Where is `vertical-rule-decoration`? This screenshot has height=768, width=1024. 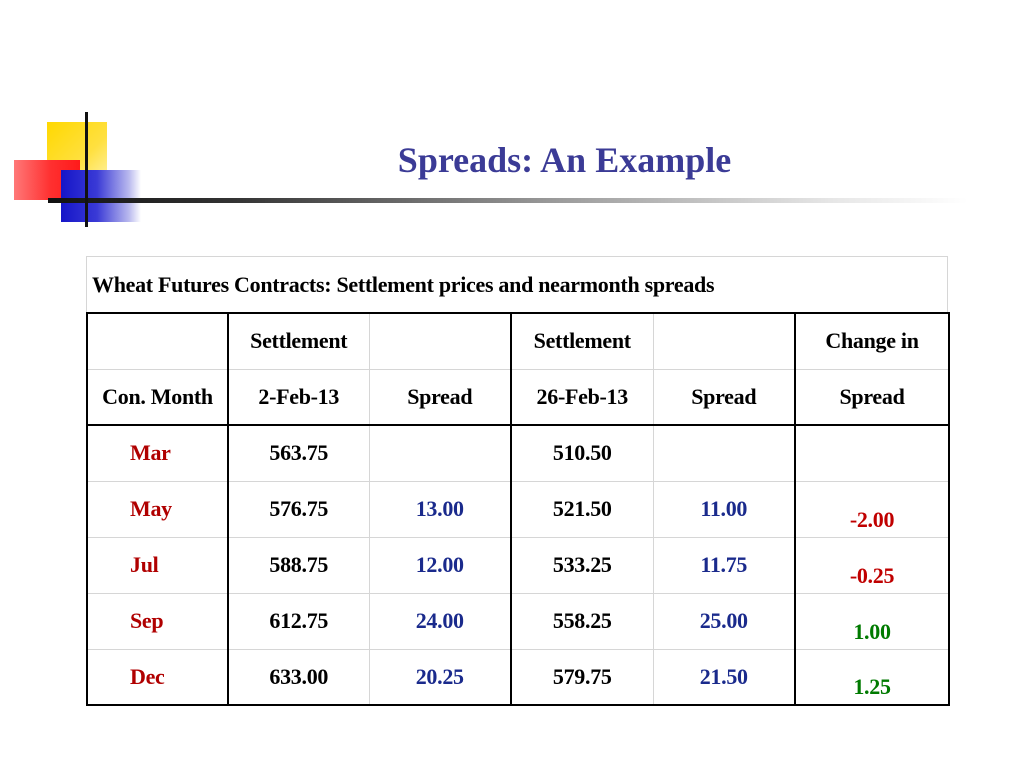 vertical-rule-decoration is located at coordinates (86, 169).